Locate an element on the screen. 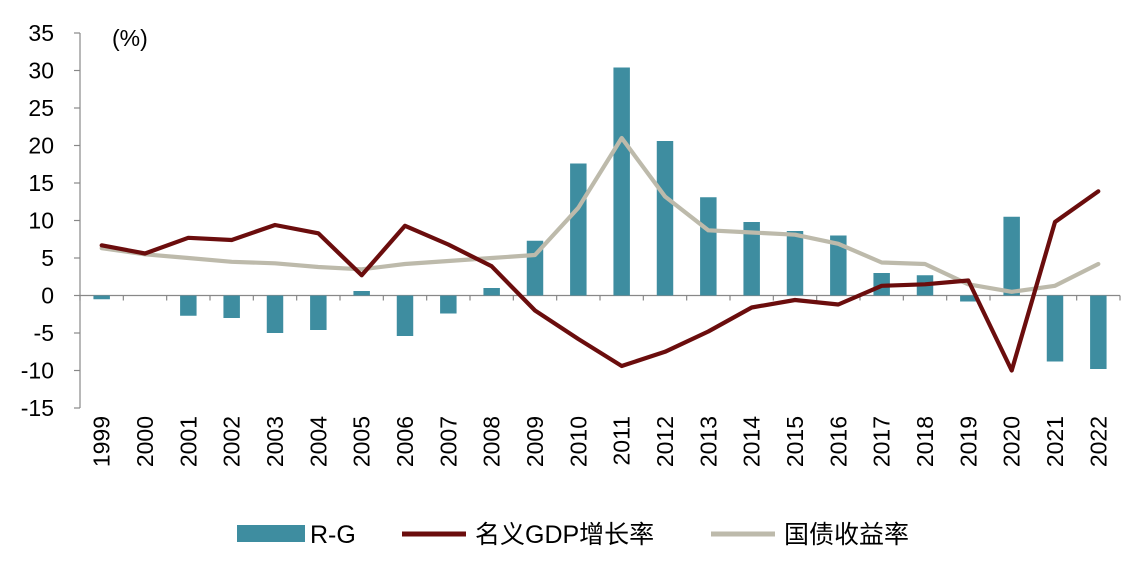  y-tick-label: 15 is located at coordinates (41, 183).